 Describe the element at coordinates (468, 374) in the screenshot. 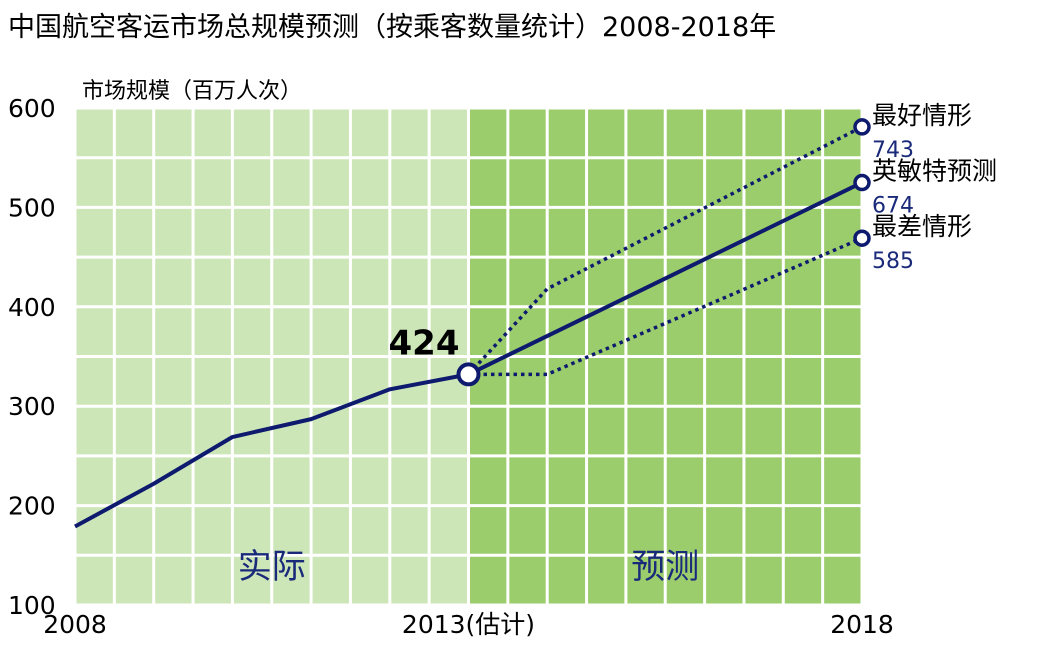

I see `junction-marker` at that location.